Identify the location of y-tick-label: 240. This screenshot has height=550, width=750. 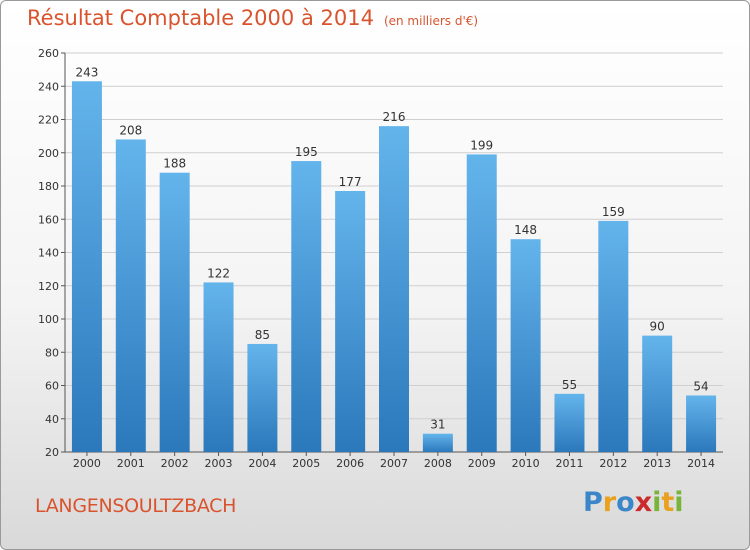
(48, 86).